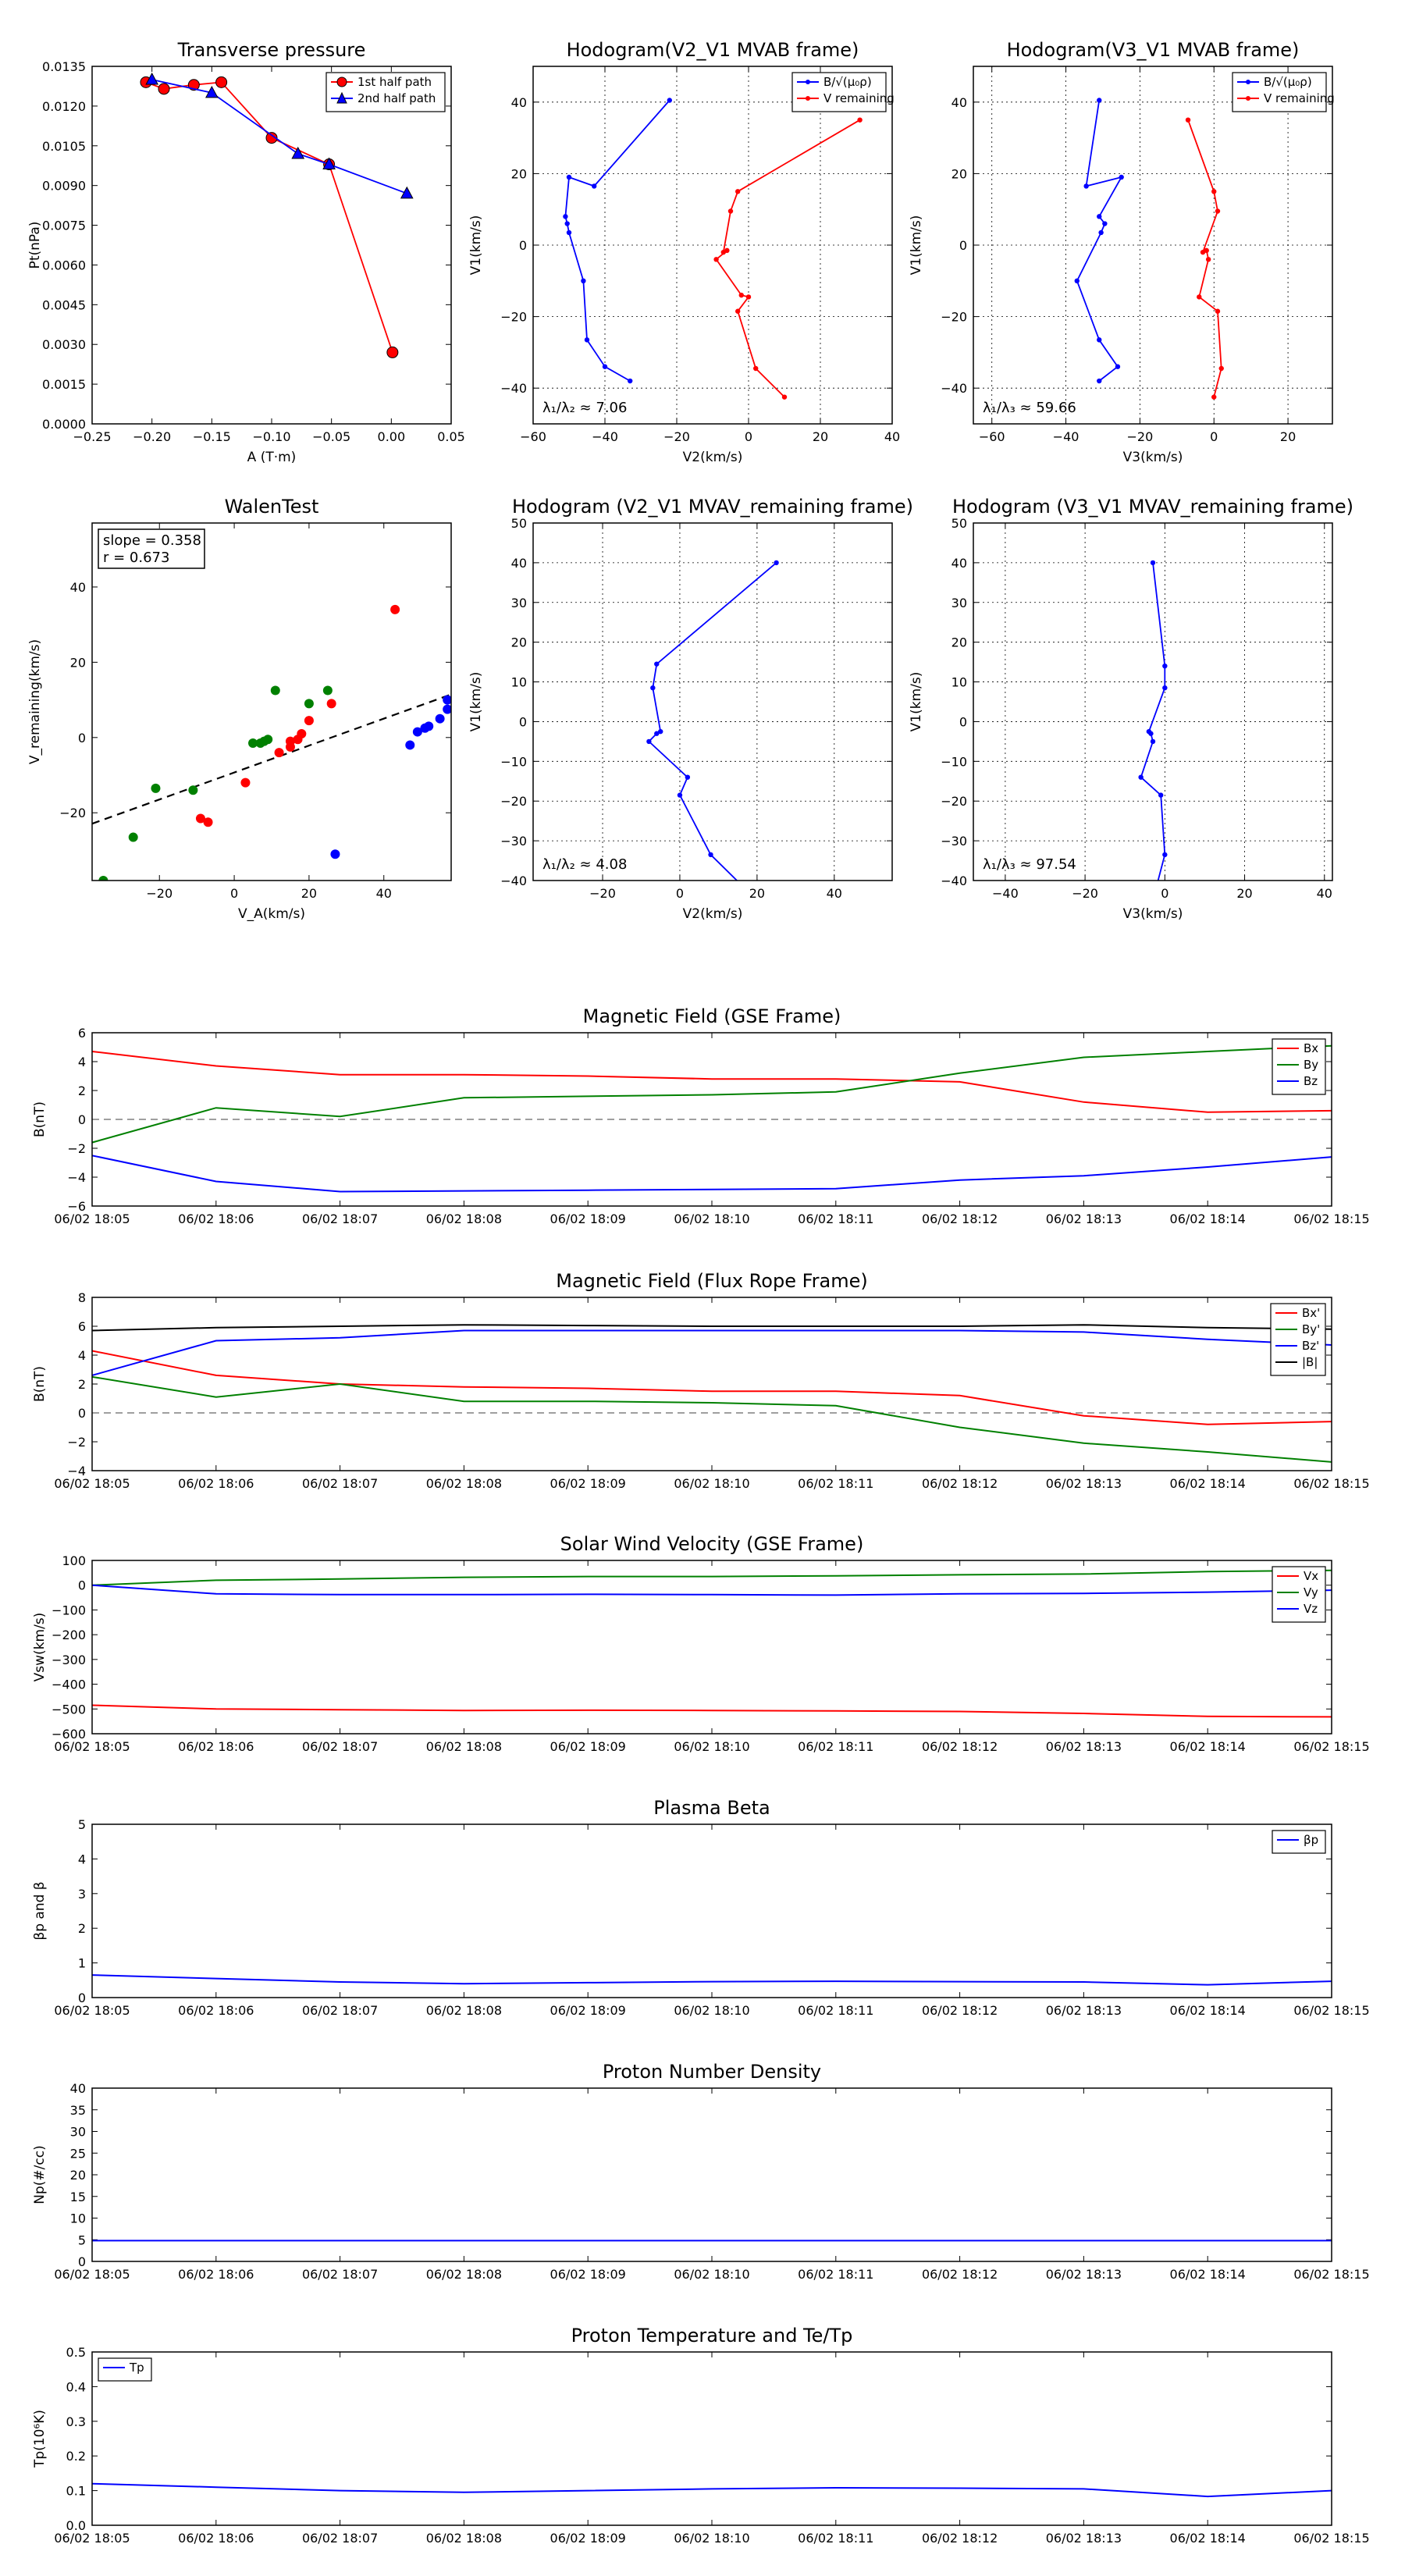  I want to click on y-tick-label: −400, so click(69, 1685).